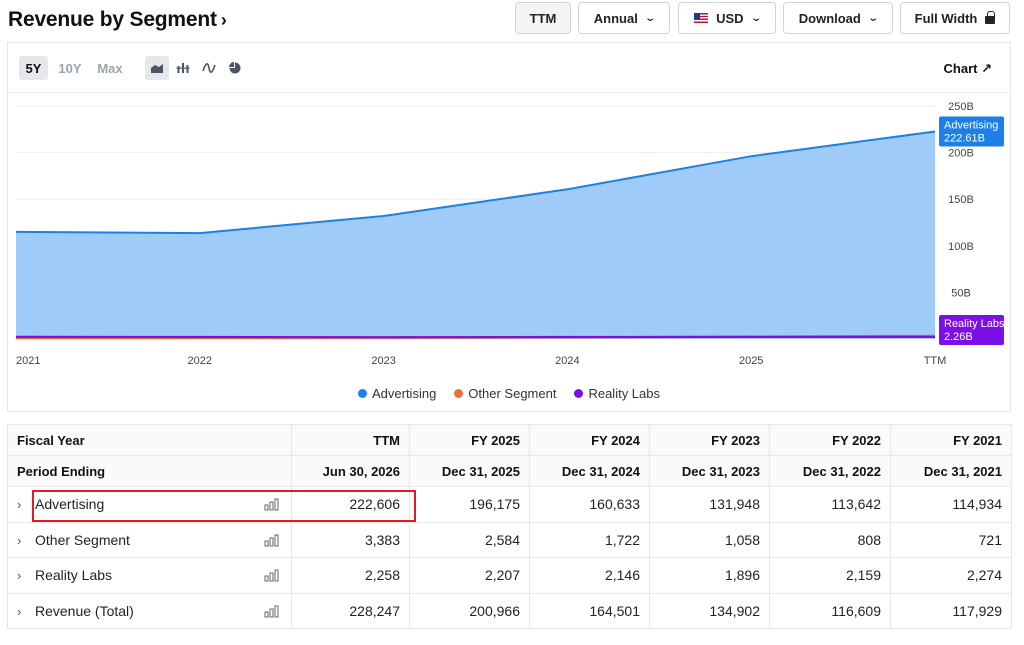 The image size is (1024, 645). I want to click on header-cell: Dec 31, 2021, so click(951, 471).